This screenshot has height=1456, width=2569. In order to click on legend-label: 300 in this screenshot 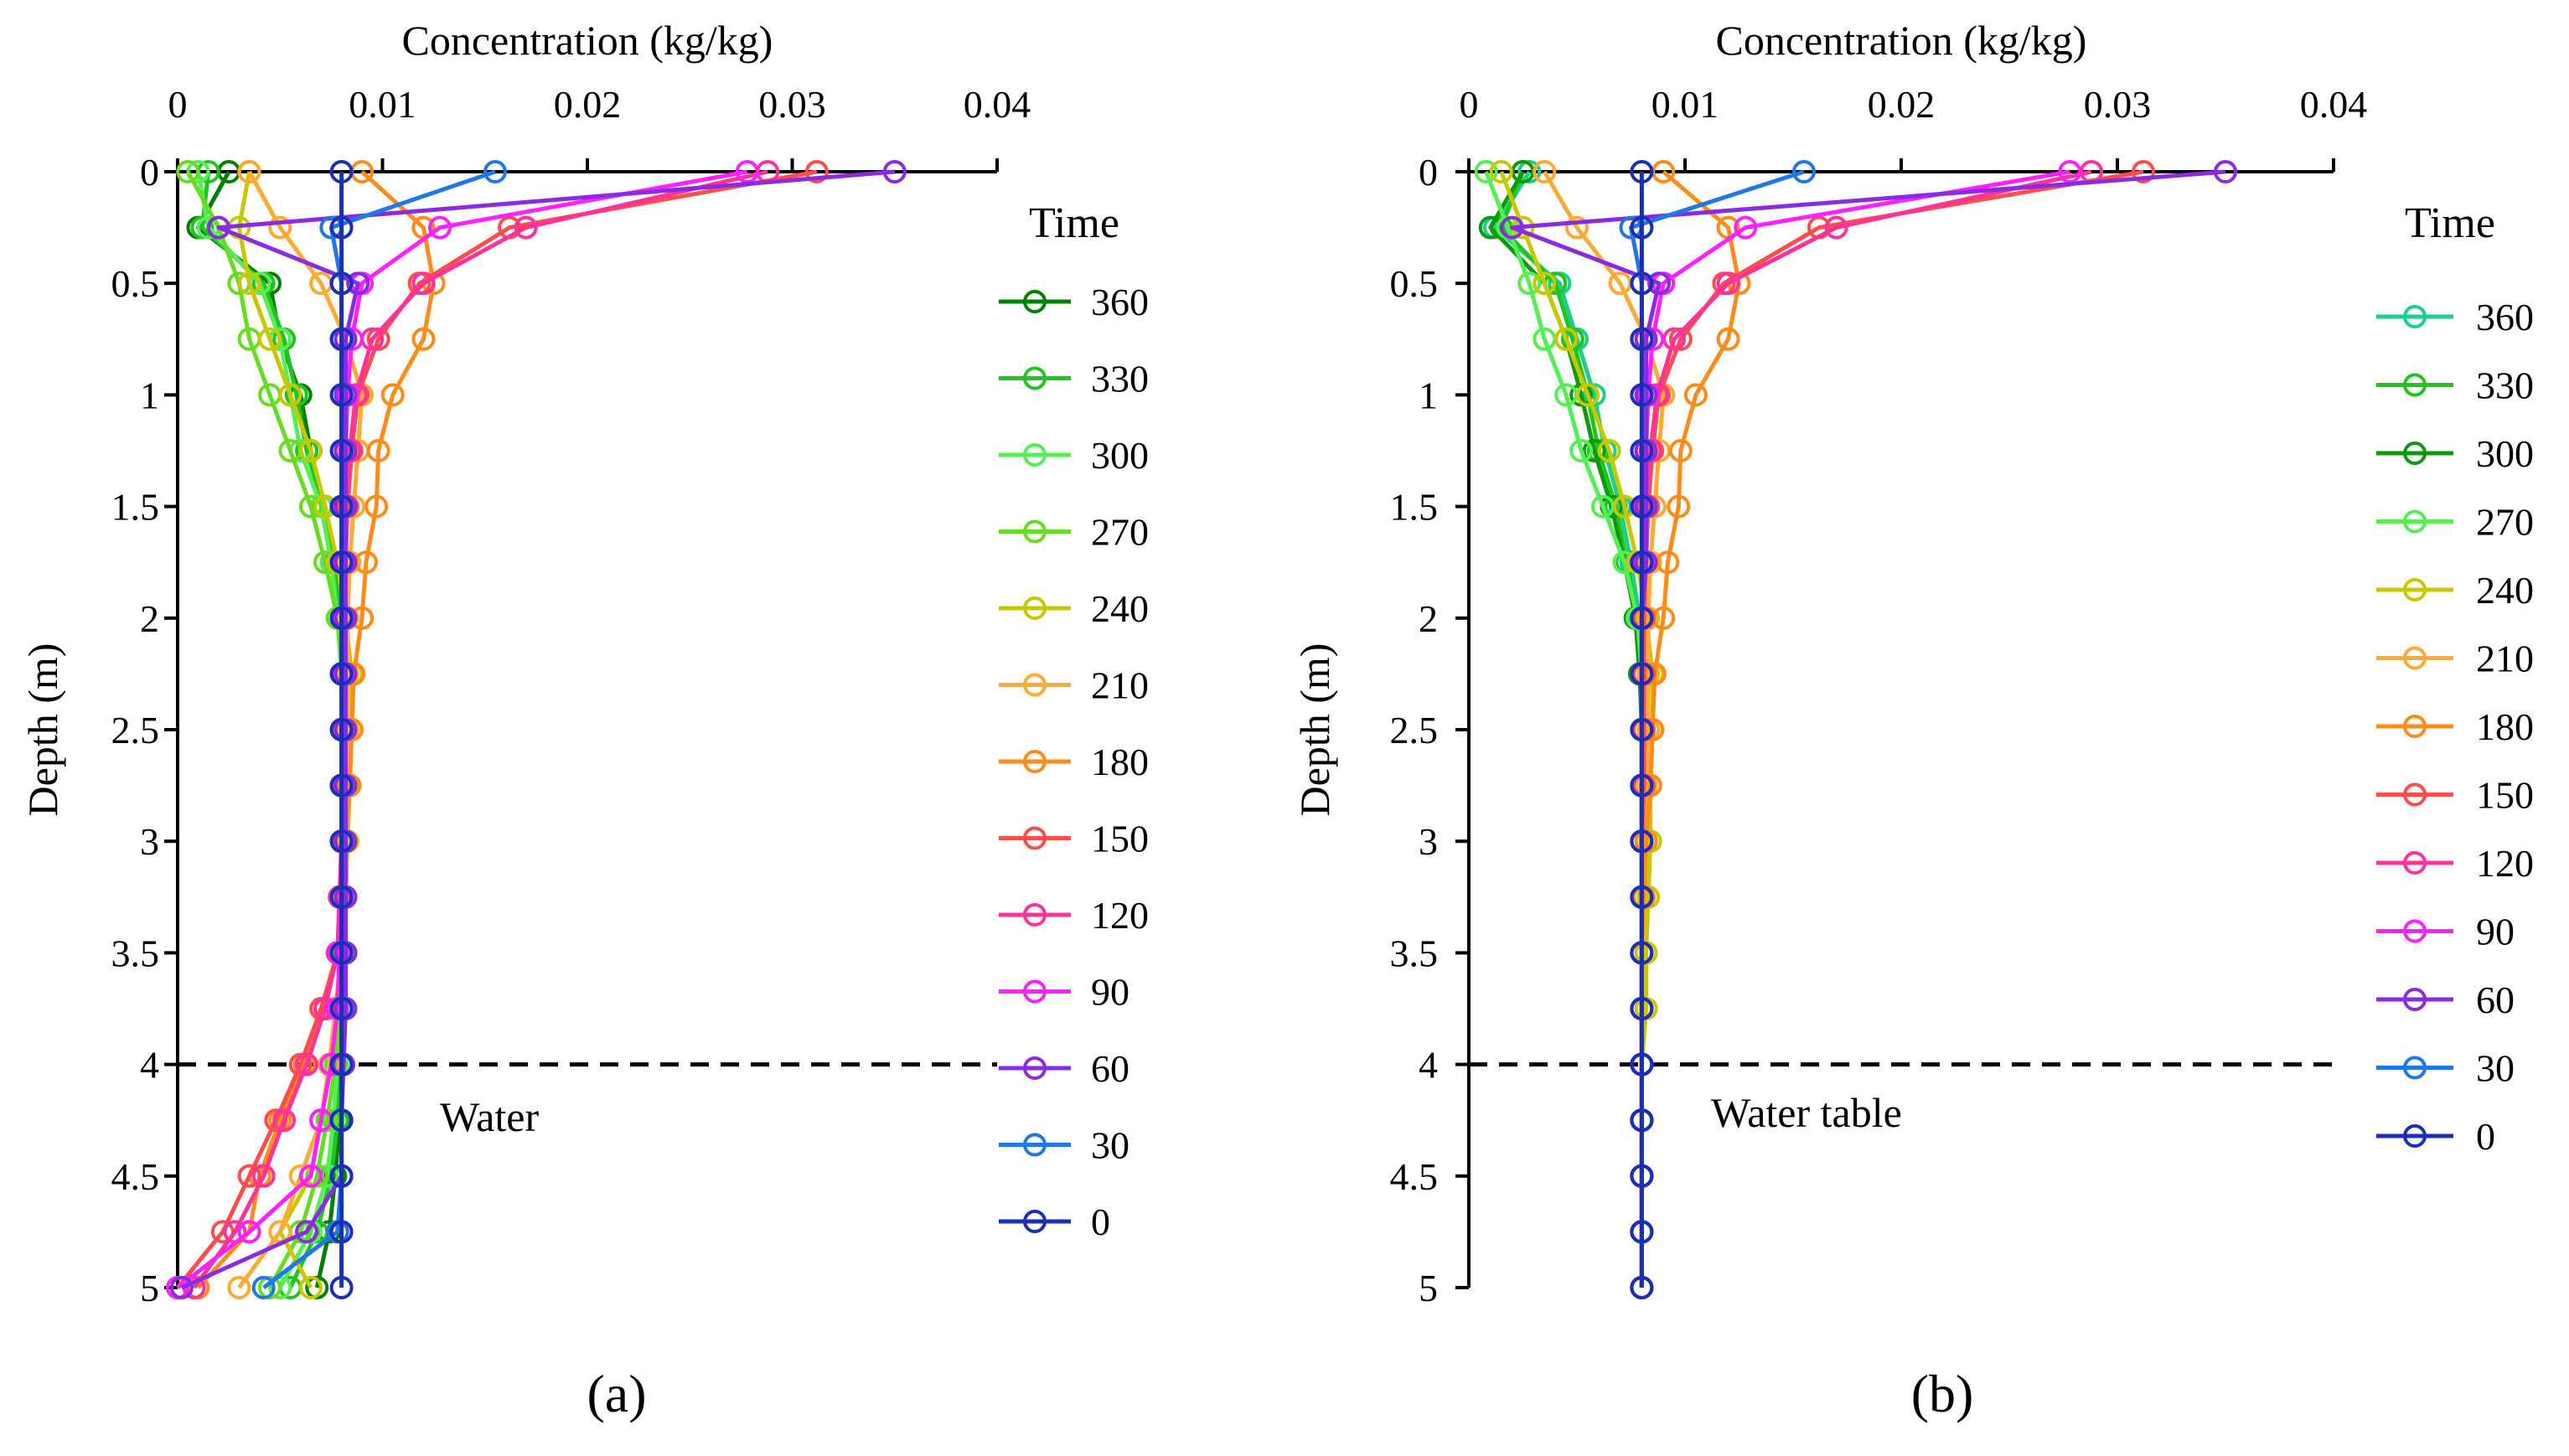, I will do `click(1120, 455)`.